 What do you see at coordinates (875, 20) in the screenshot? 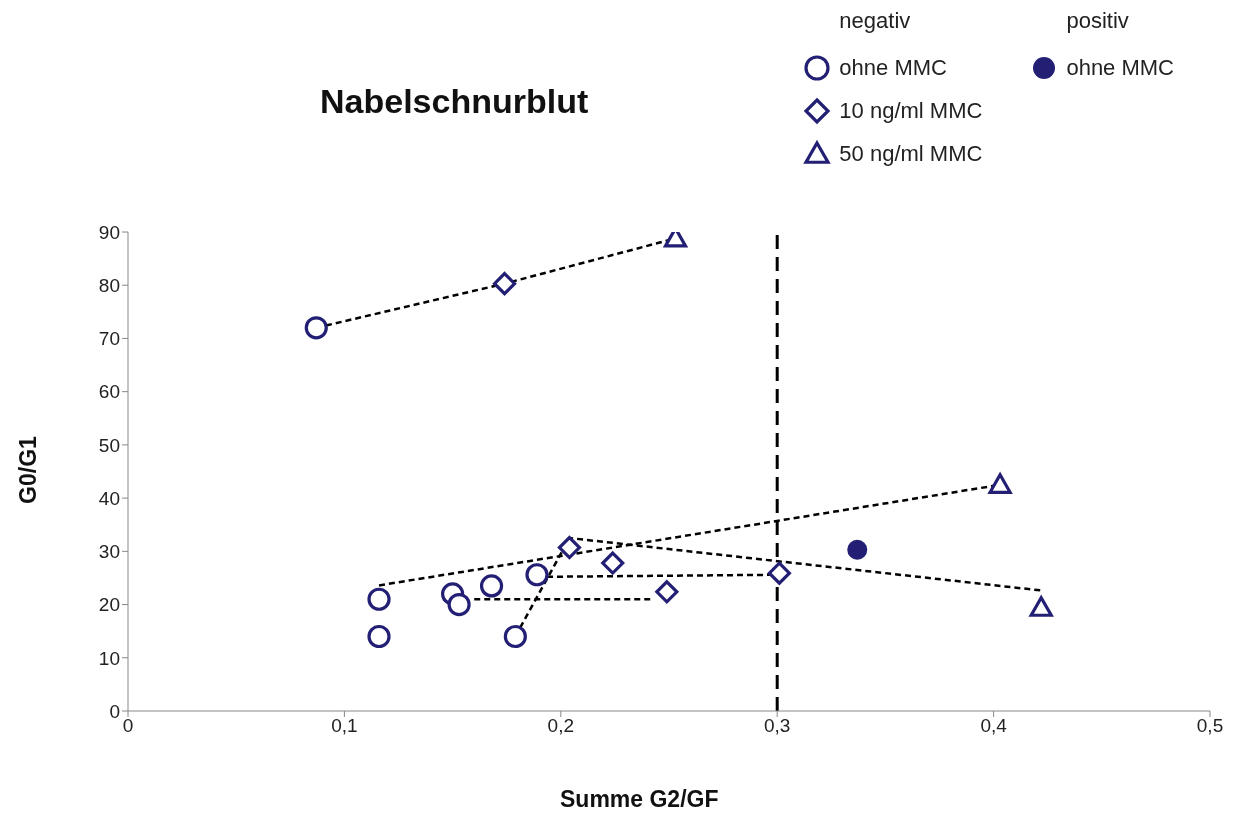
I see `text: negativ` at bounding box center [875, 20].